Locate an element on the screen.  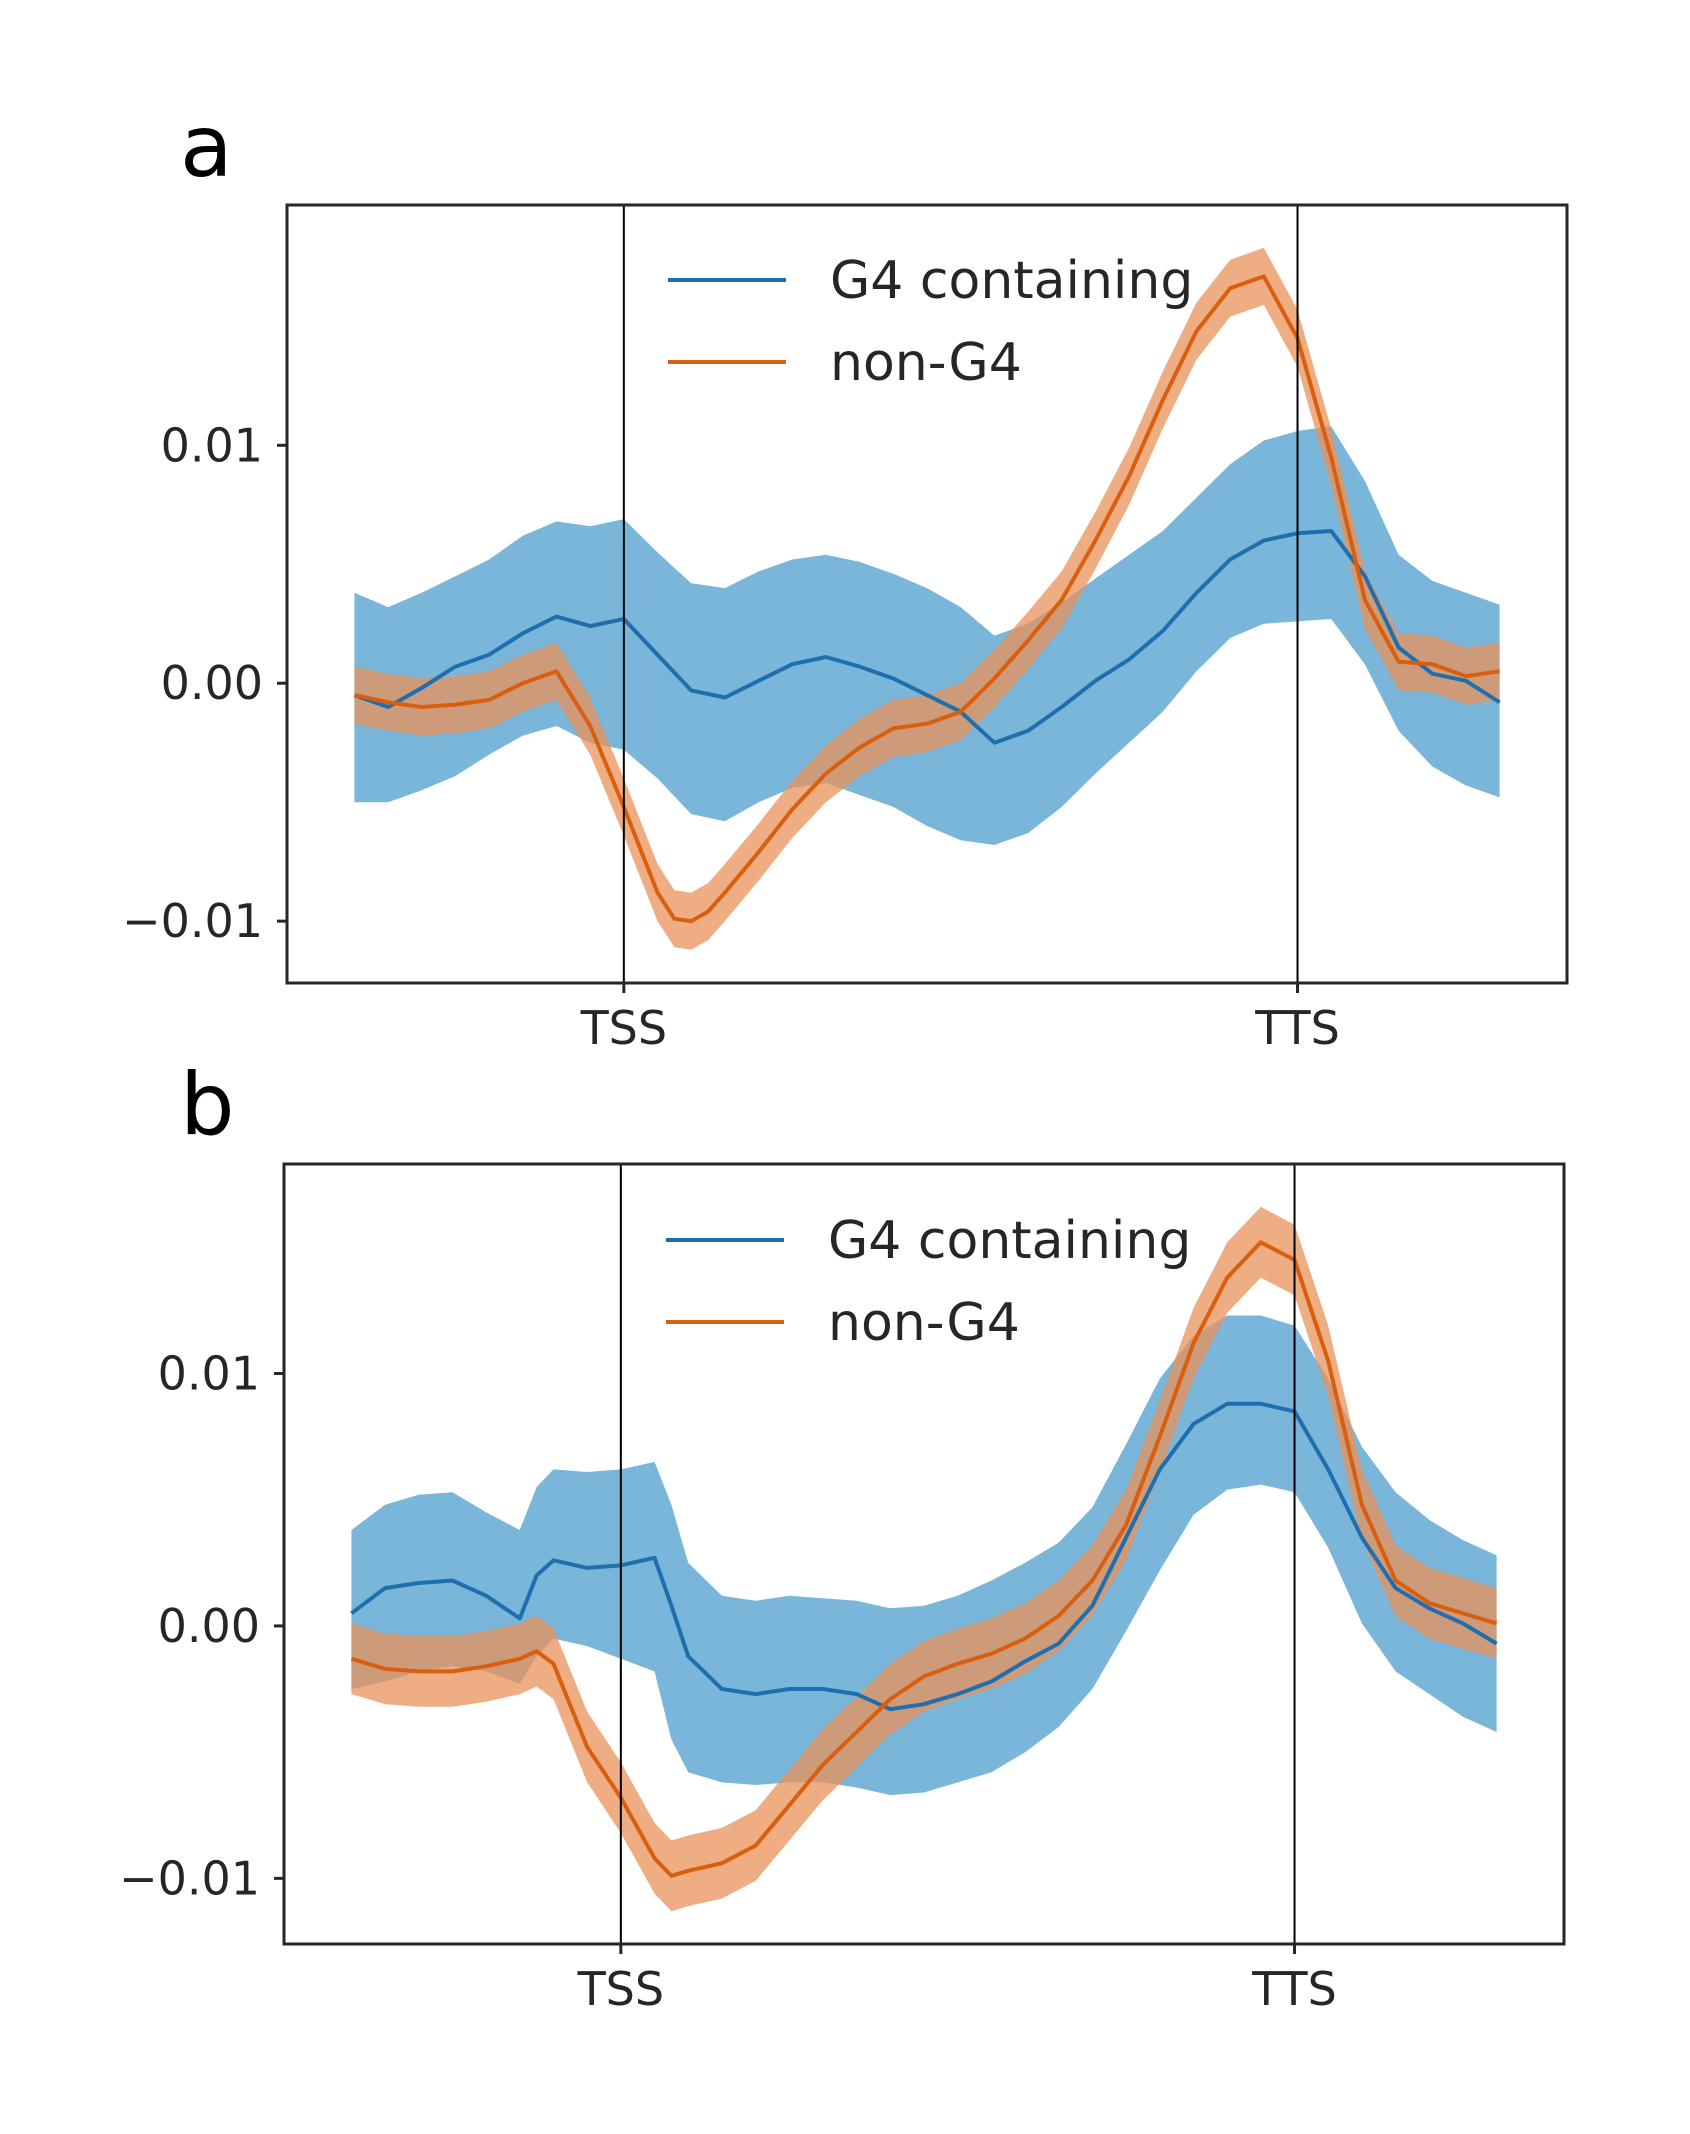
panel-letter: b is located at coordinates (207, 1105).